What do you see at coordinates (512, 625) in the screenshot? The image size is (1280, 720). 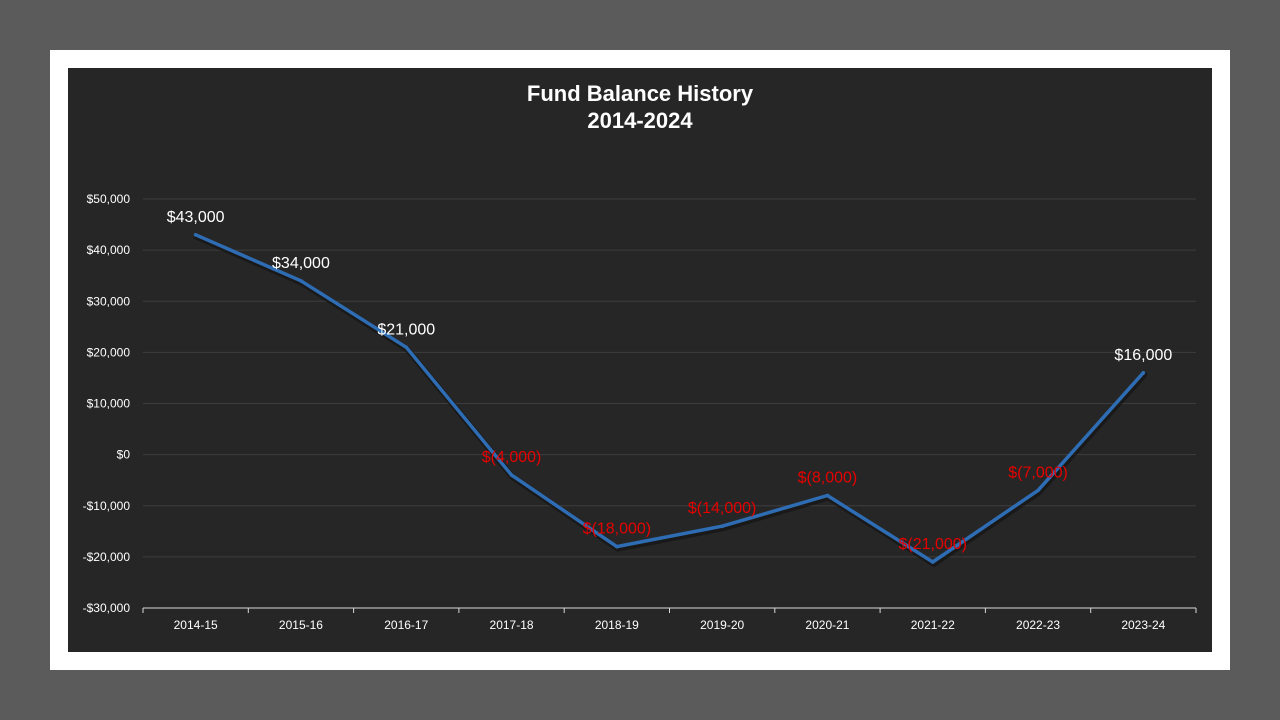 I see `x-tick-label: 2017-18` at bounding box center [512, 625].